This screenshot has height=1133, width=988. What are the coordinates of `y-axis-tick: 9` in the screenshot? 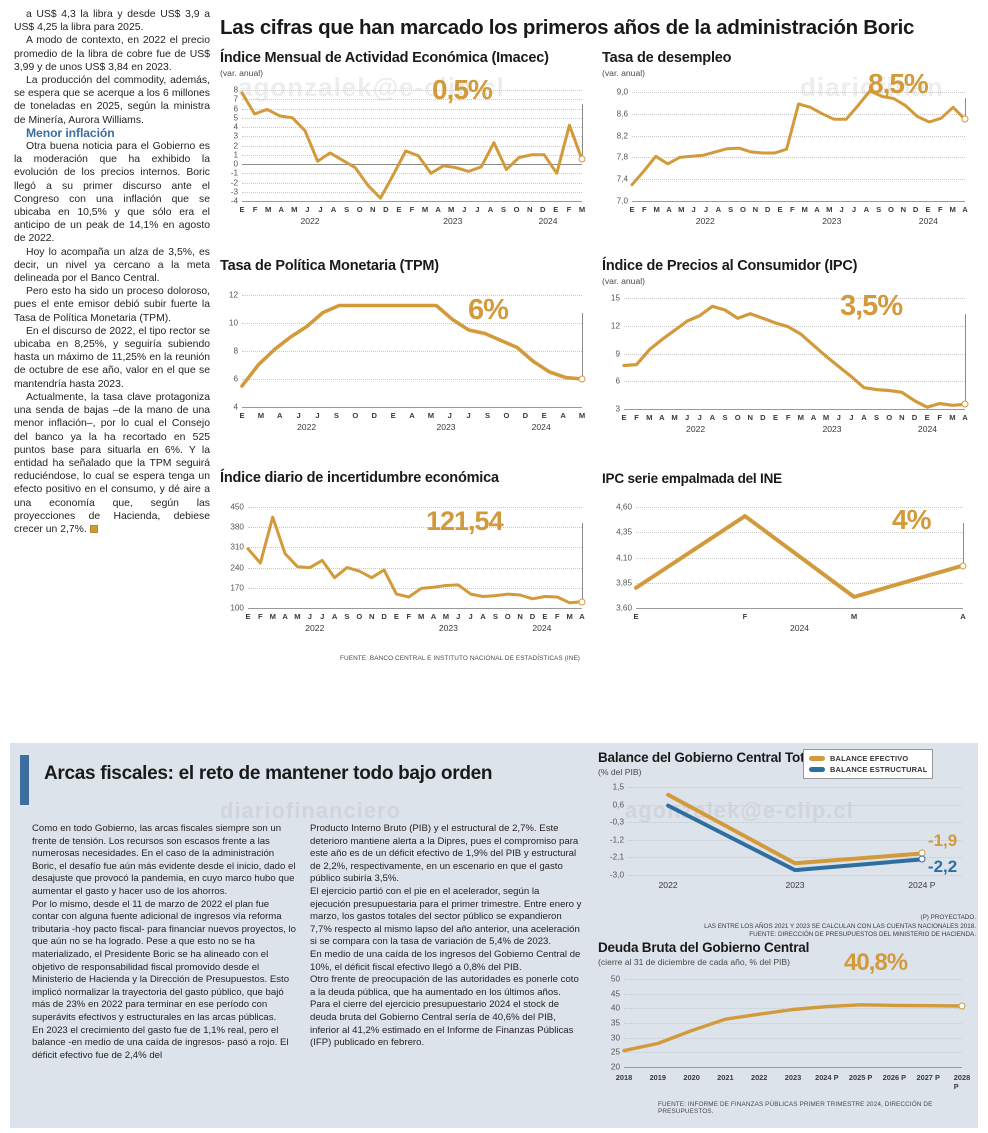 It's located at (617, 353).